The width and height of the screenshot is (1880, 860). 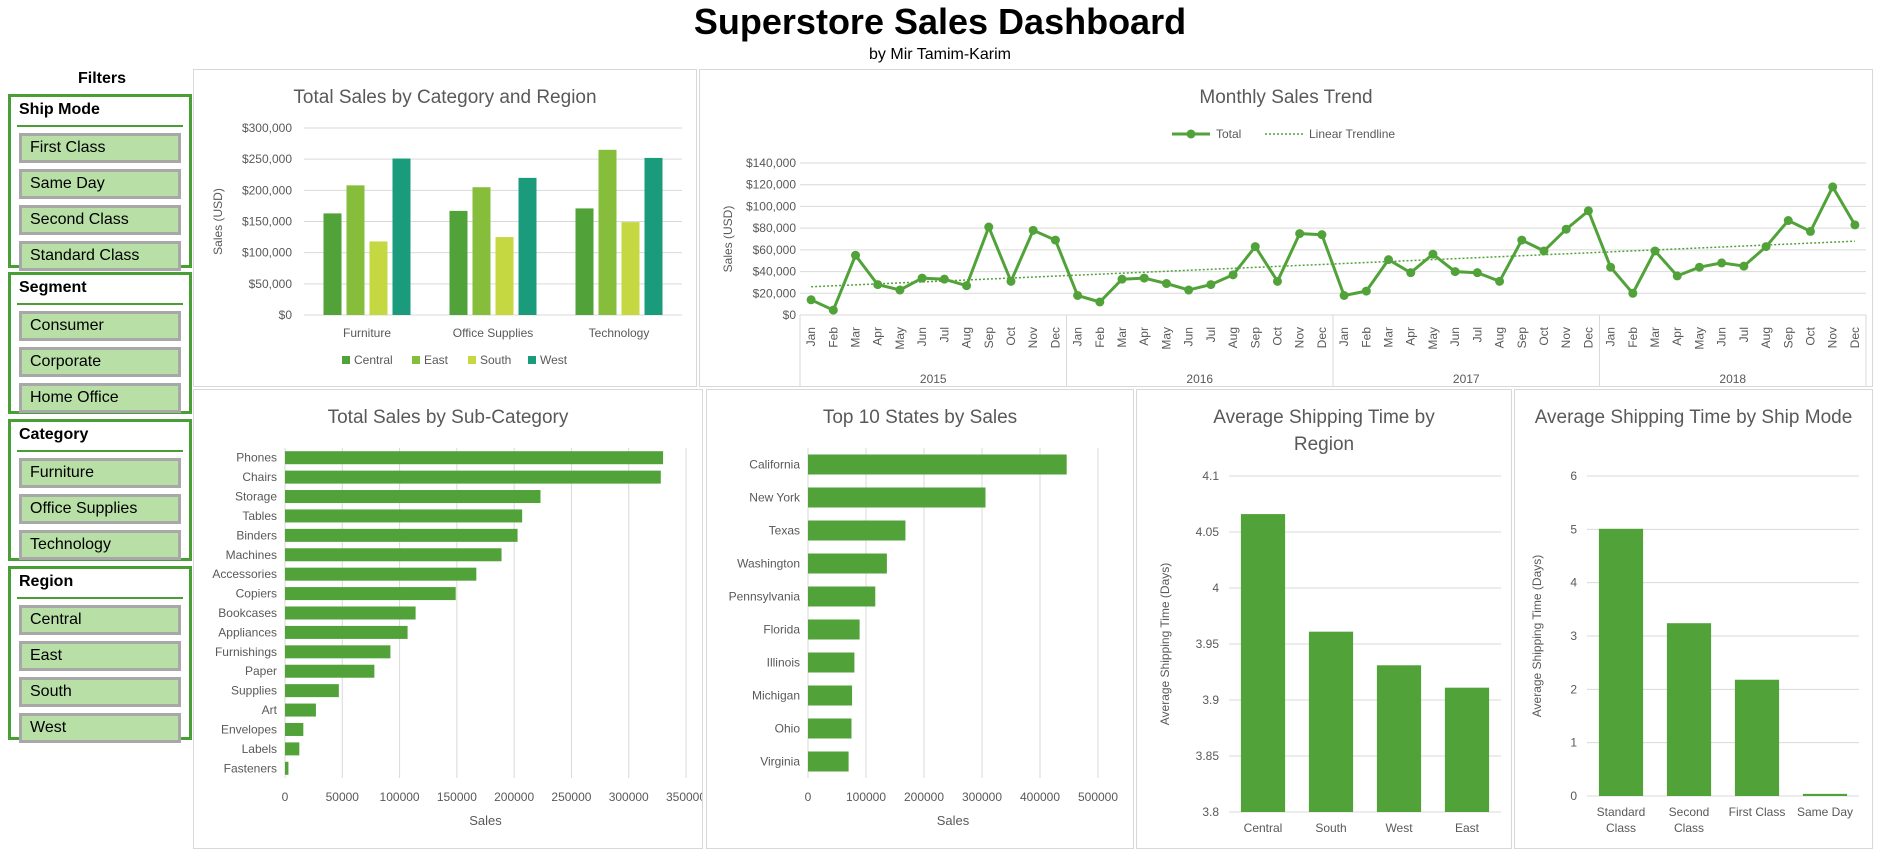 What do you see at coordinates (788, 729) in the screenshot?
I see `y-tick-label: Ohio` at bounding box center [788, 729].